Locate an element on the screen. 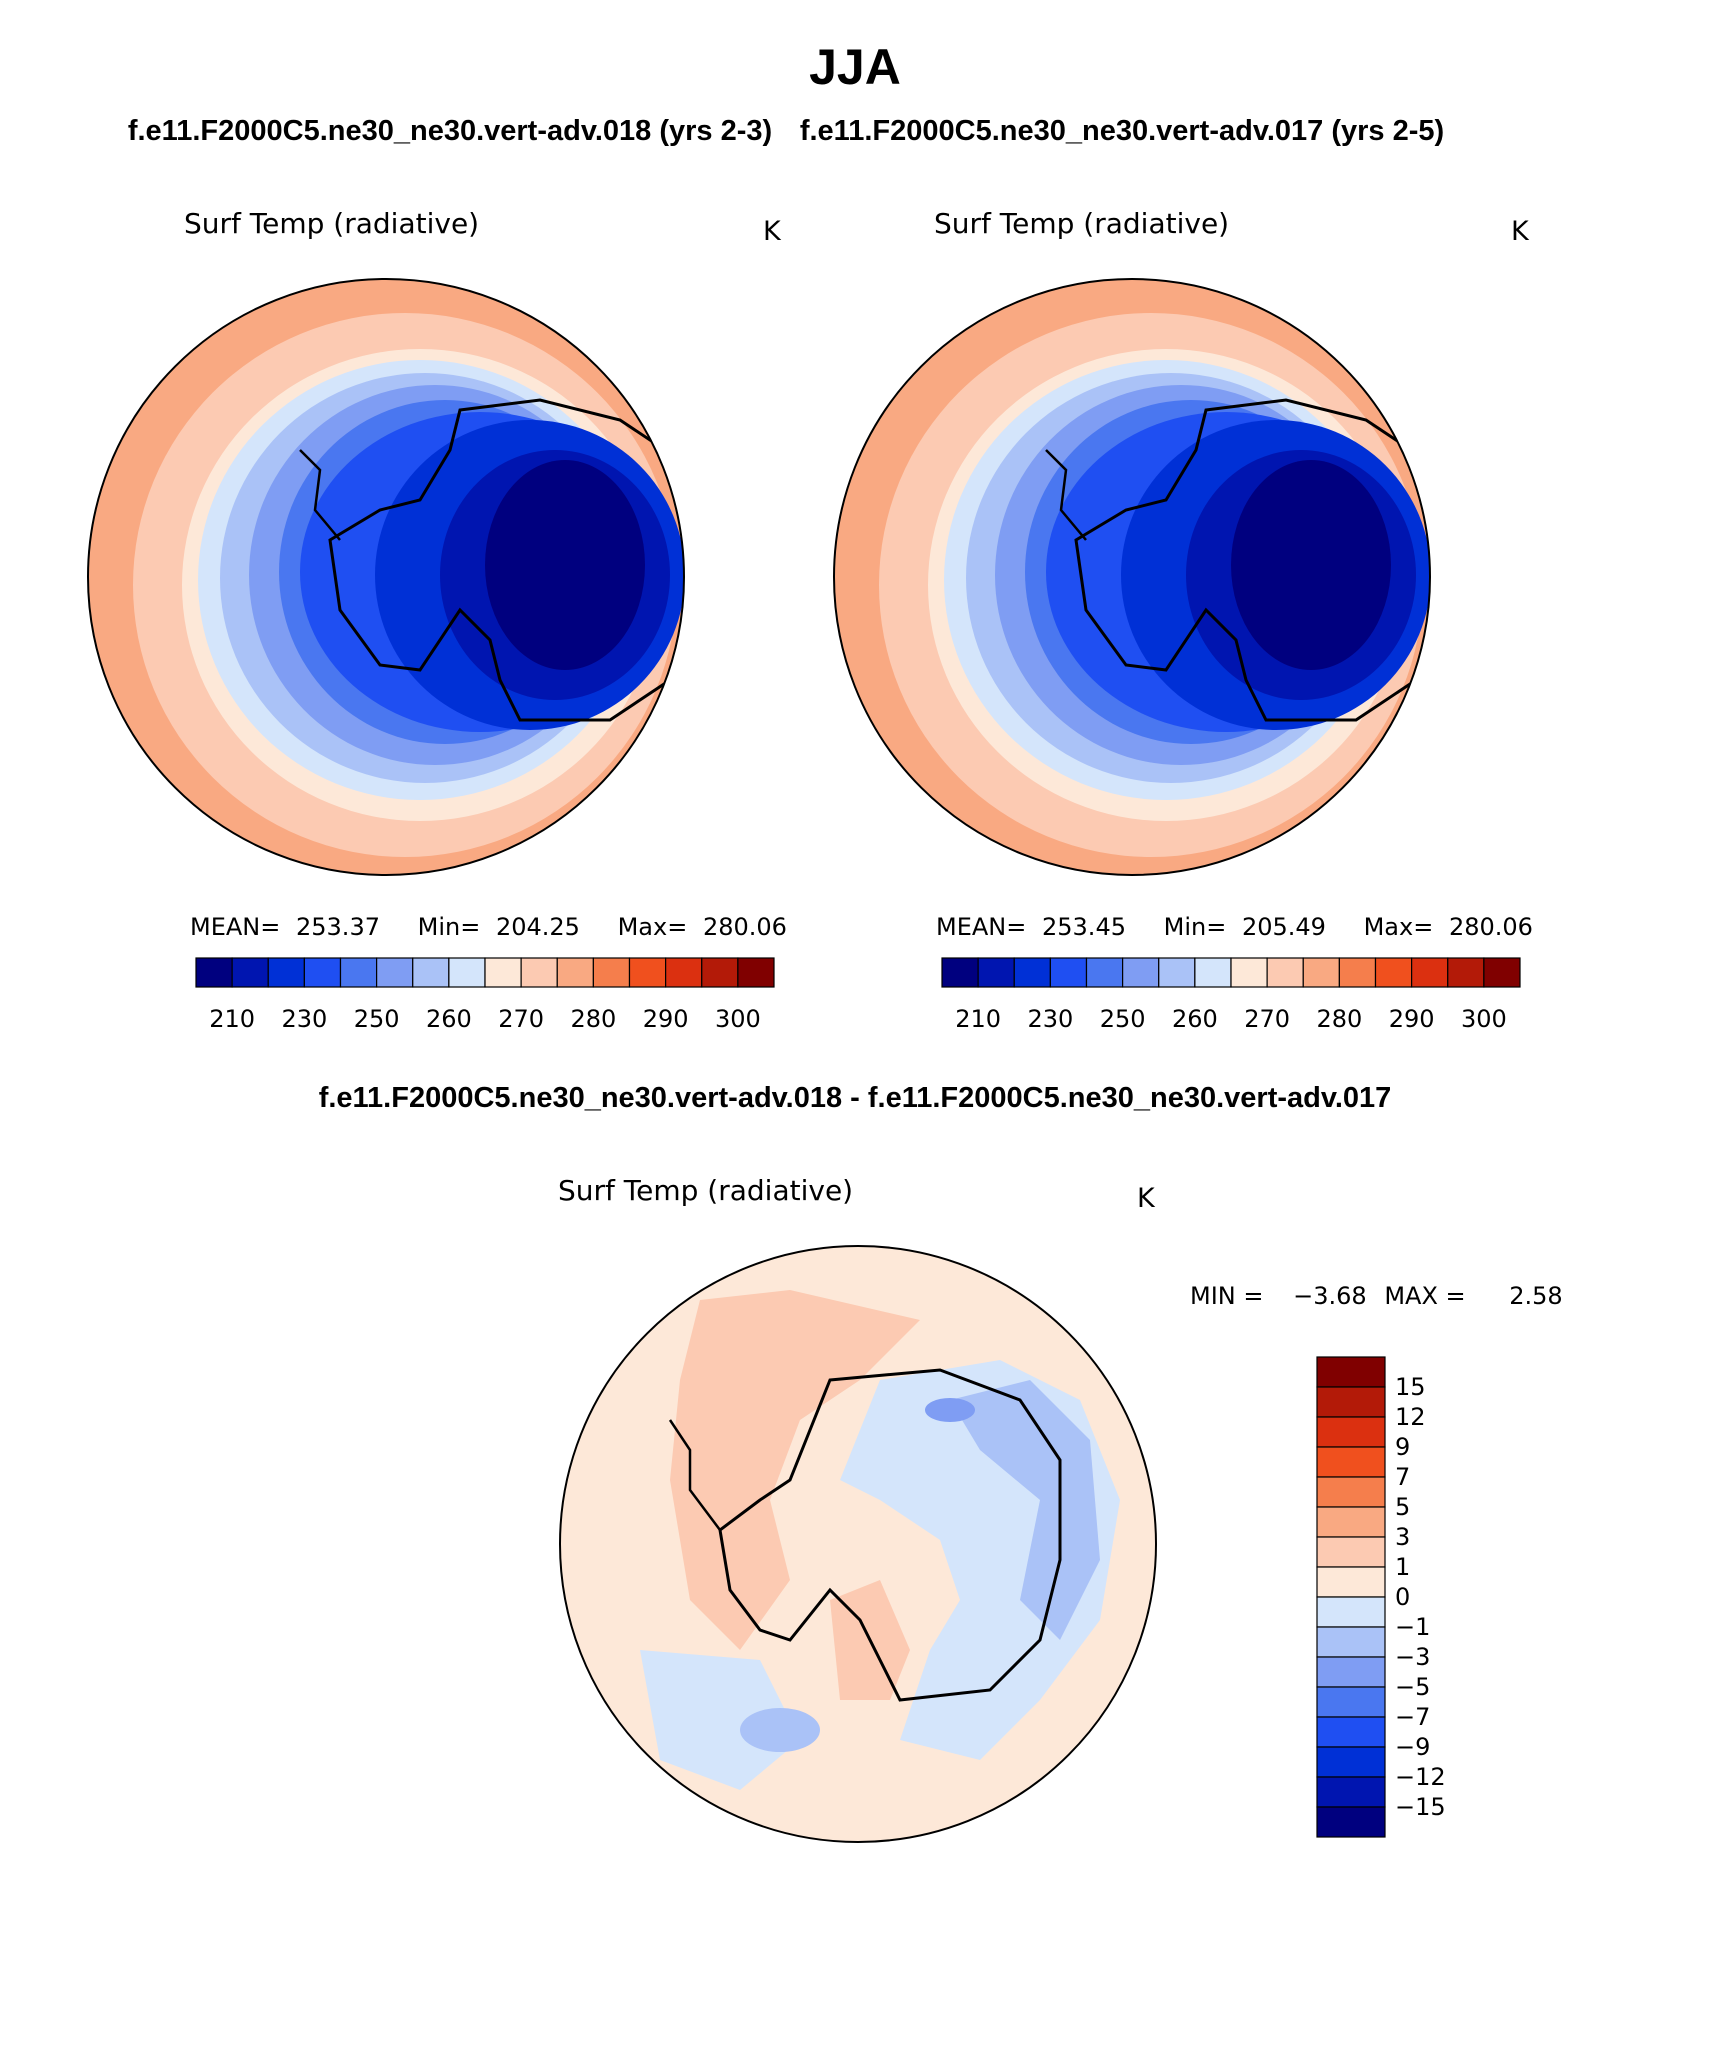 This screenshot has width=1710, height=2061. panel-a-field-label: Surf Temp (radiative) is located at coordinates (331, 223).